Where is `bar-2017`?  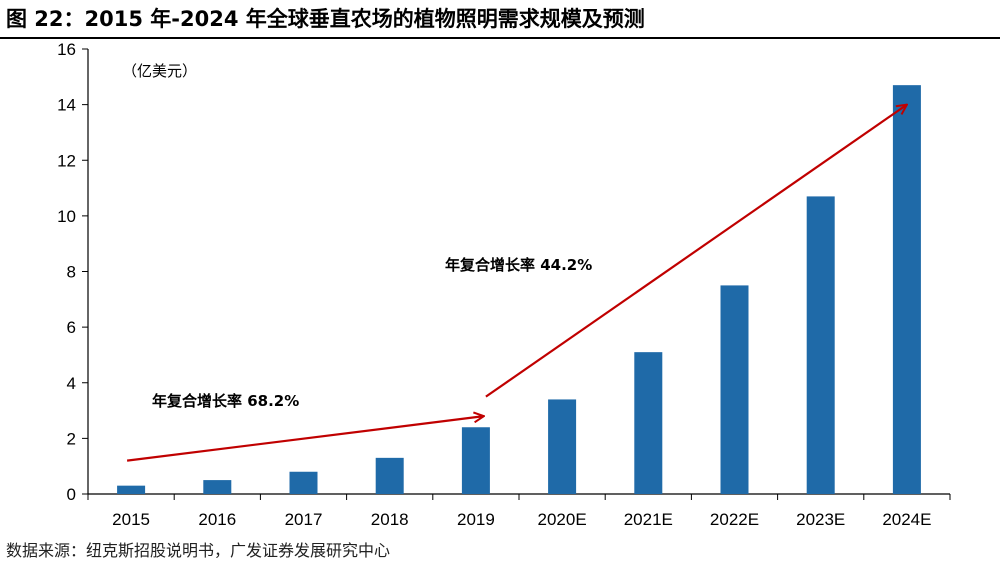
bar-2017 is located at coordinates (303, 482).